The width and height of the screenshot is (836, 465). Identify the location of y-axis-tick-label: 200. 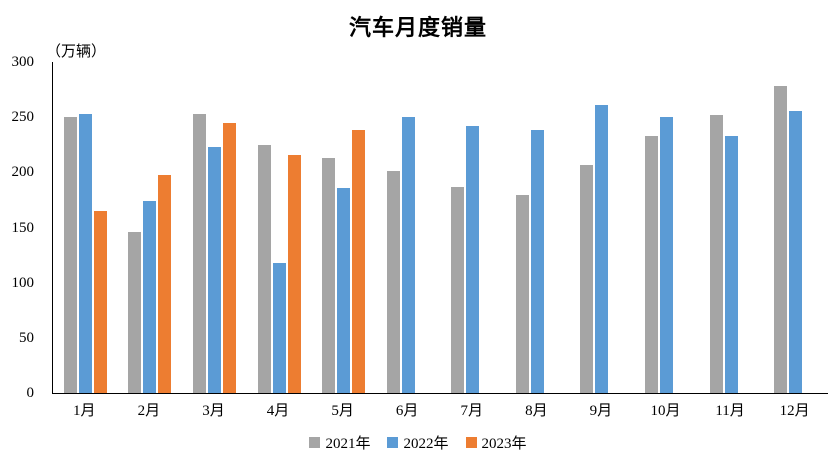
(23, 172).